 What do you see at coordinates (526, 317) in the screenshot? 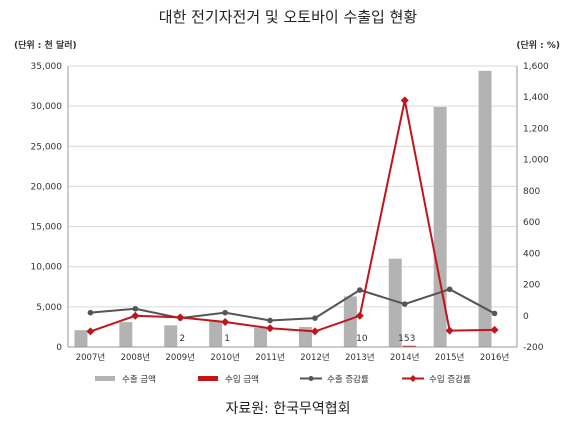
I see `y-right-tick-label: 0` at bounding box center [526, 317].